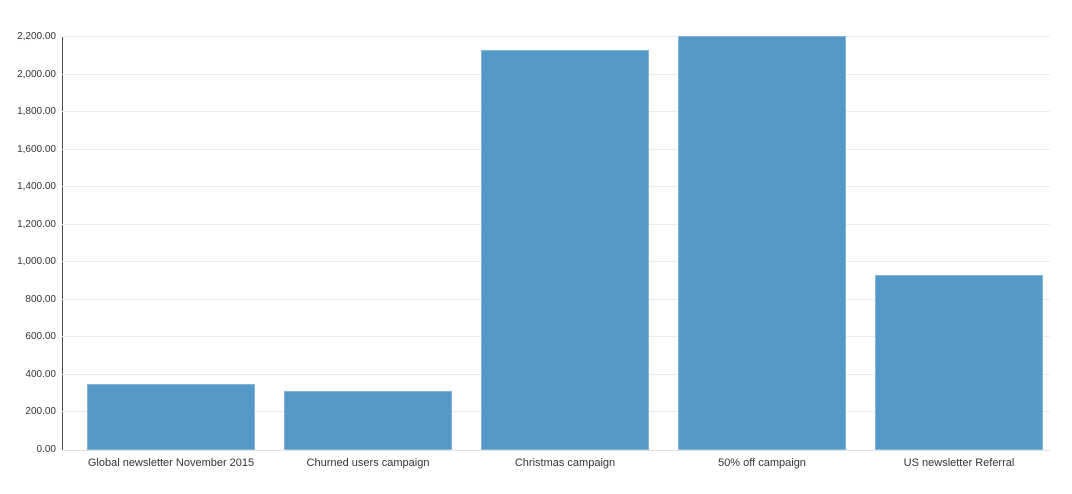 This screenshot has width=1072, height=494. I want to click on y-tick-label: 0.00, so click(46, 449).